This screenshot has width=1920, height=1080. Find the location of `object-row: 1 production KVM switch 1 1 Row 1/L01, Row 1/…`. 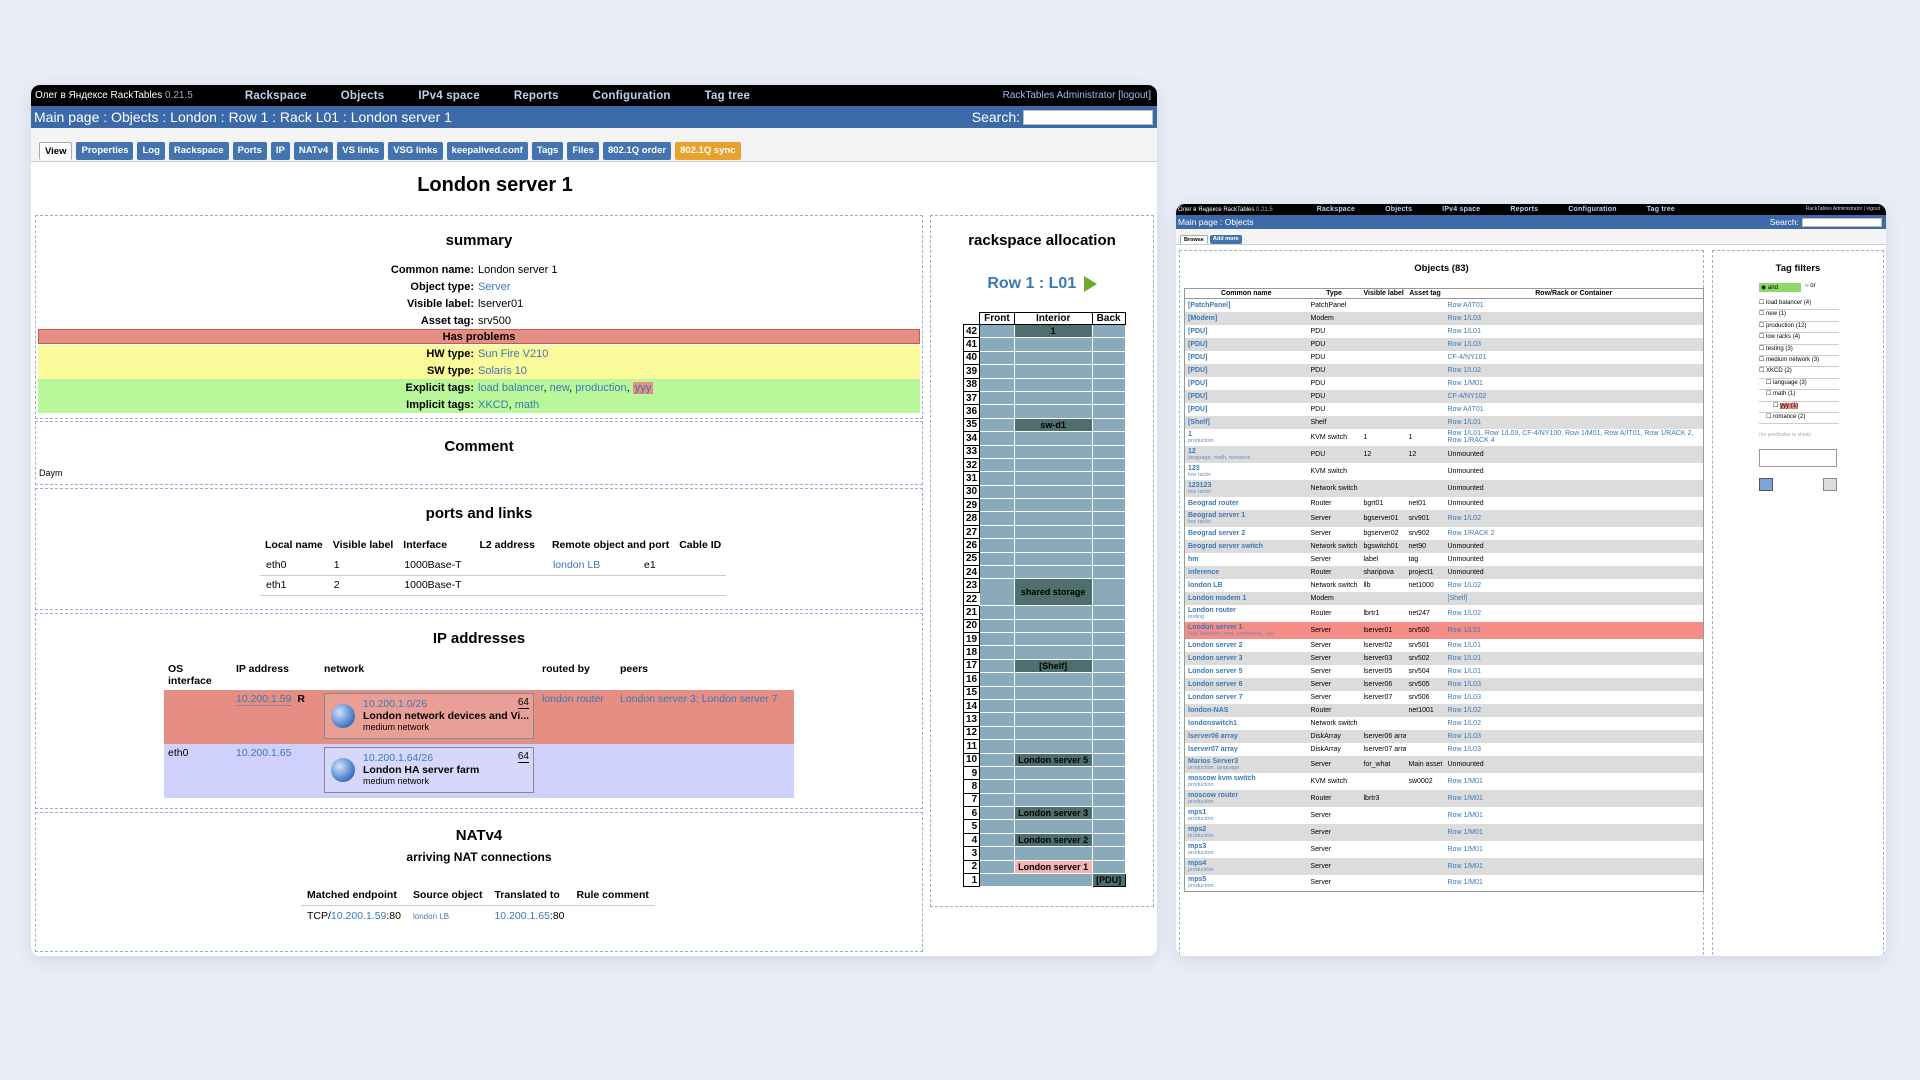

object-row: 1 production KVM switch 1 1 Row 1/L01, Row 1/… is located at coordinates (1444, 437).